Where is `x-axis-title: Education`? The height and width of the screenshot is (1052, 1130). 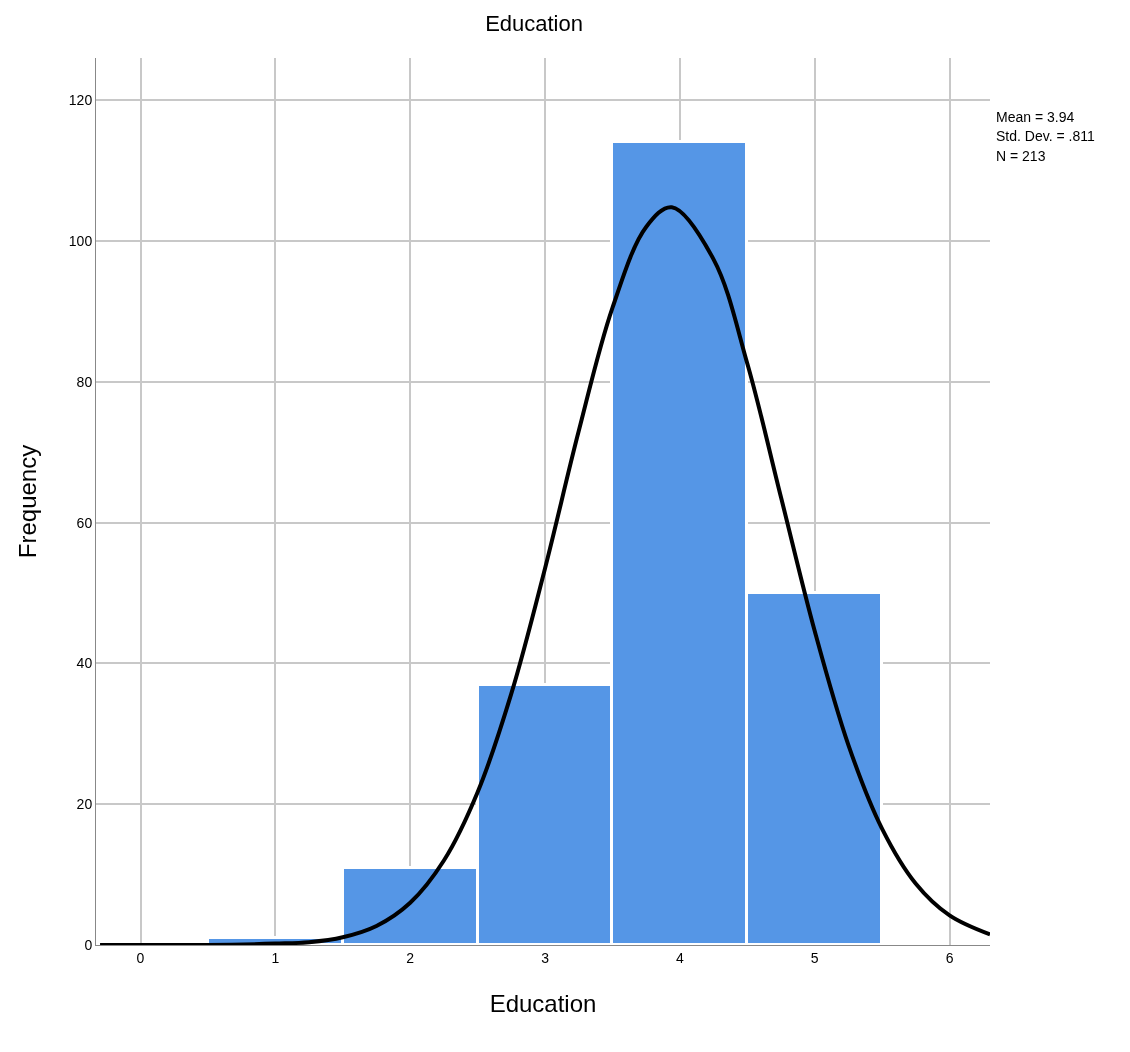
x-axis-title: Education is located at coordinates (543, 1004).